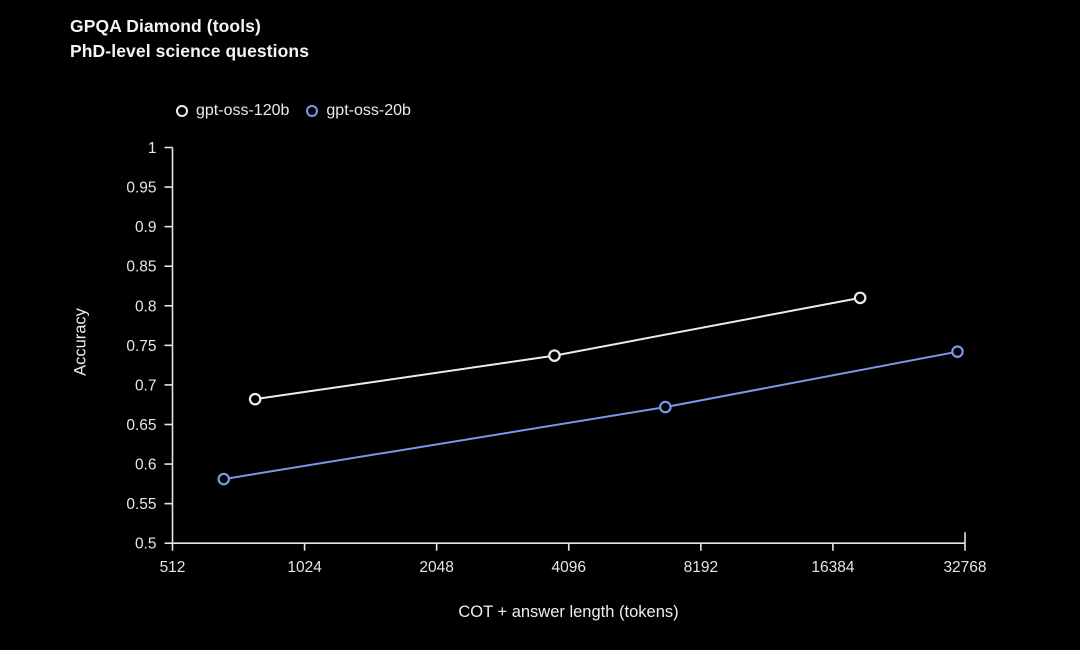 This screenshot has height=650, width=1080. Describe the element at coordinates (141, 188) in the screenshot. I see `svg-text: 0.95` at that location.